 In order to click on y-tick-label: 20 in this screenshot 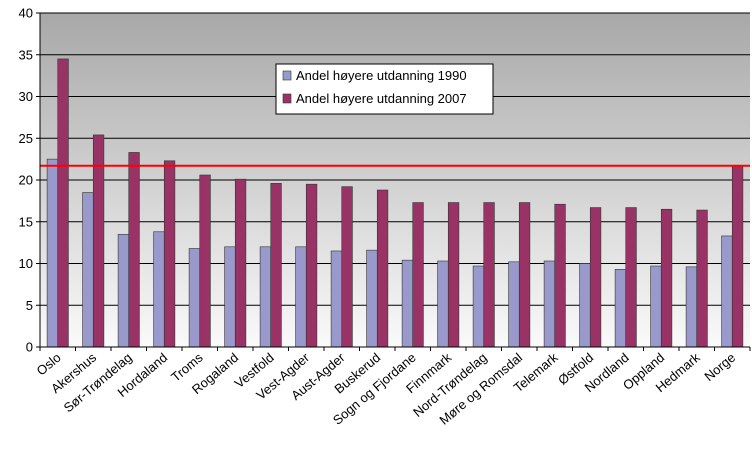, I will do `click(26, 180)`.